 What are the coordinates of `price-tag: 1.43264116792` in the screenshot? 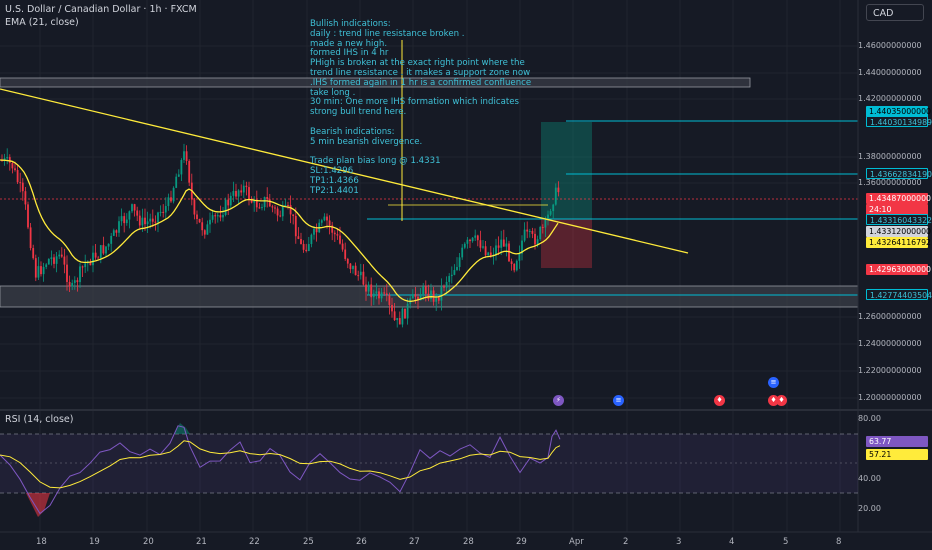 It's located at (898, 242).